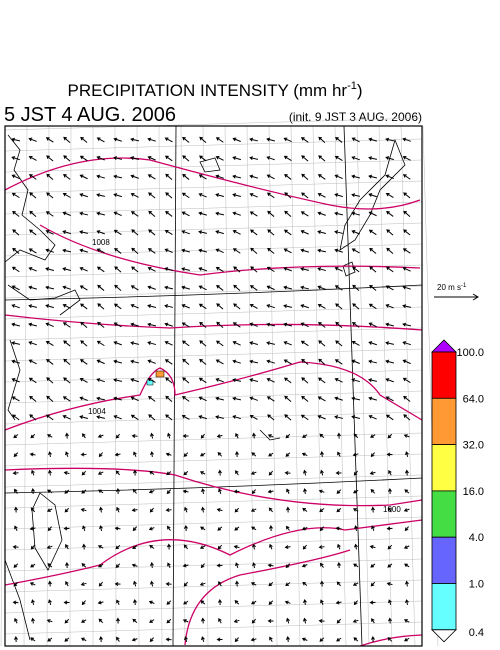 The height and width of the screenshot is (650, 500). Describe the element at coordinates (318, 386) in the screenshot. I see `grid-line` at that location.